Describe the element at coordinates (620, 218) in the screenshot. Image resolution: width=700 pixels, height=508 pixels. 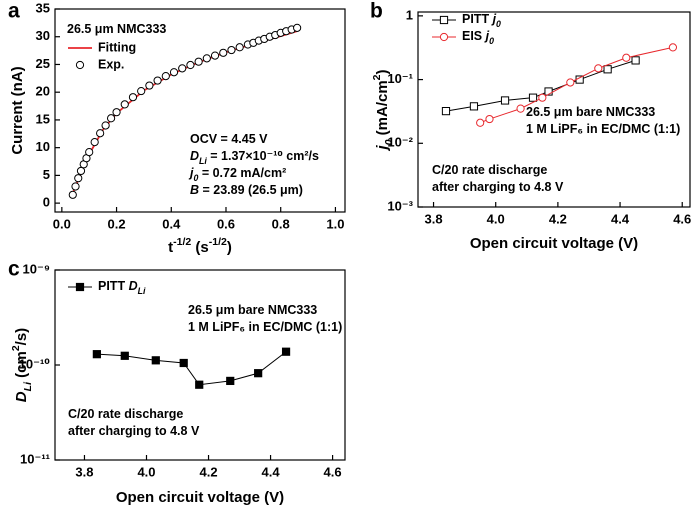
I see `x-tick-label: 4.4` at that location.